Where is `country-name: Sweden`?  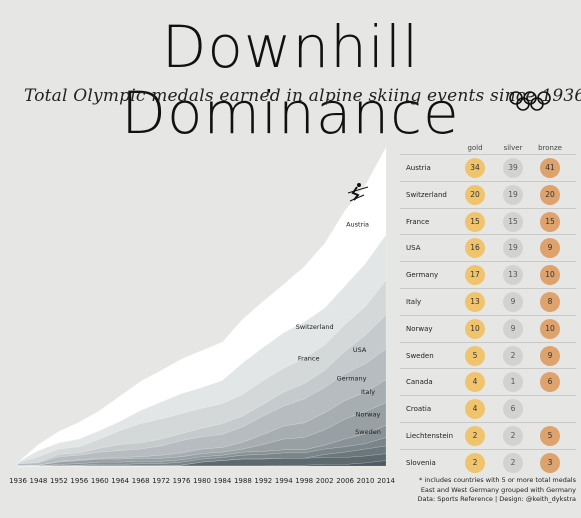
country-name: Sweden is located at coordinates (420, 355).